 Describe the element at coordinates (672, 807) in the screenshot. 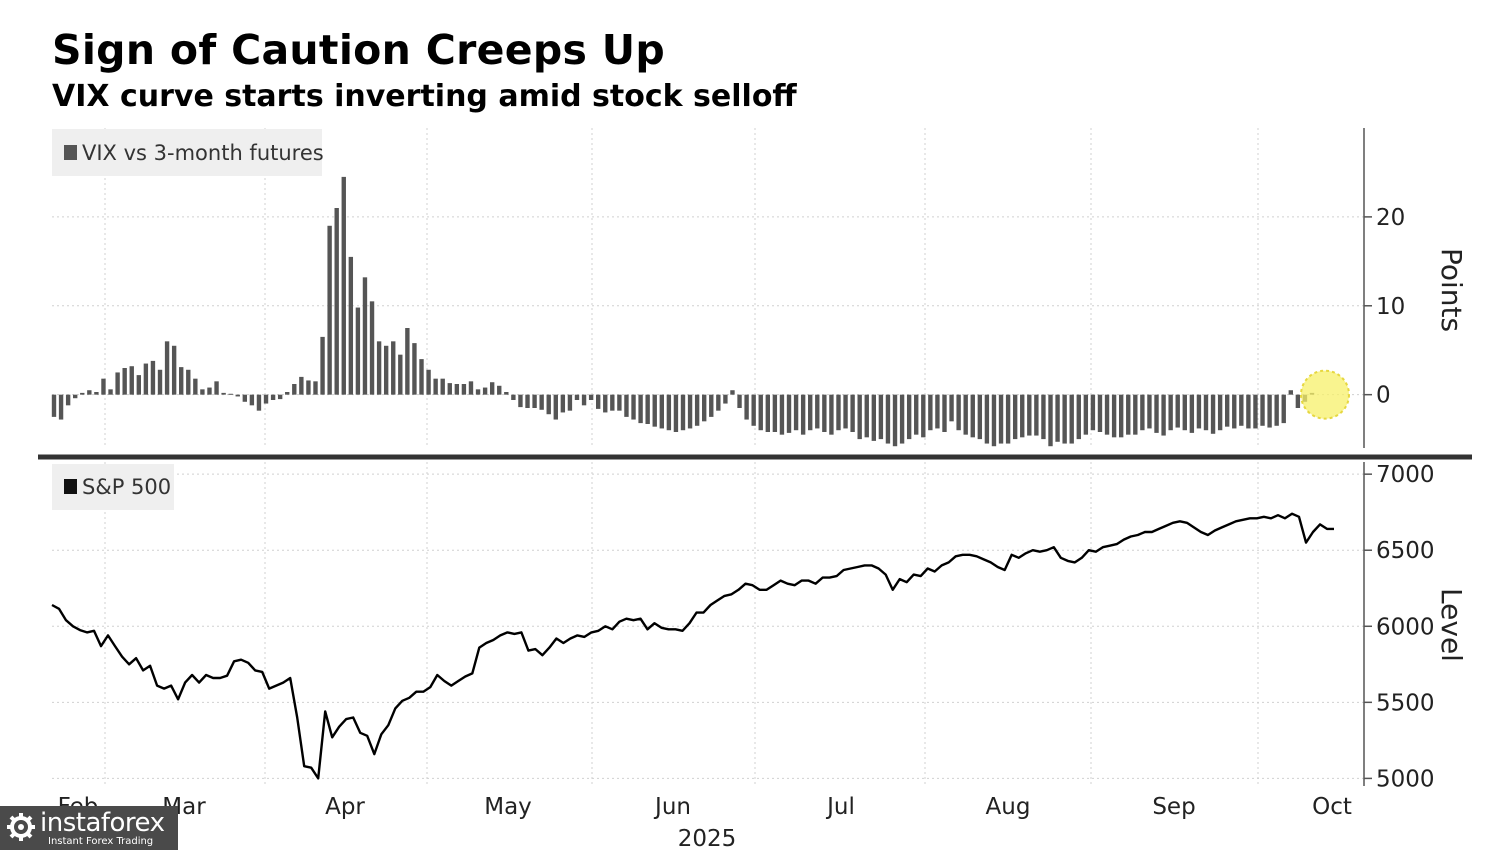

I see `month-label-jun: Jun` at that location.